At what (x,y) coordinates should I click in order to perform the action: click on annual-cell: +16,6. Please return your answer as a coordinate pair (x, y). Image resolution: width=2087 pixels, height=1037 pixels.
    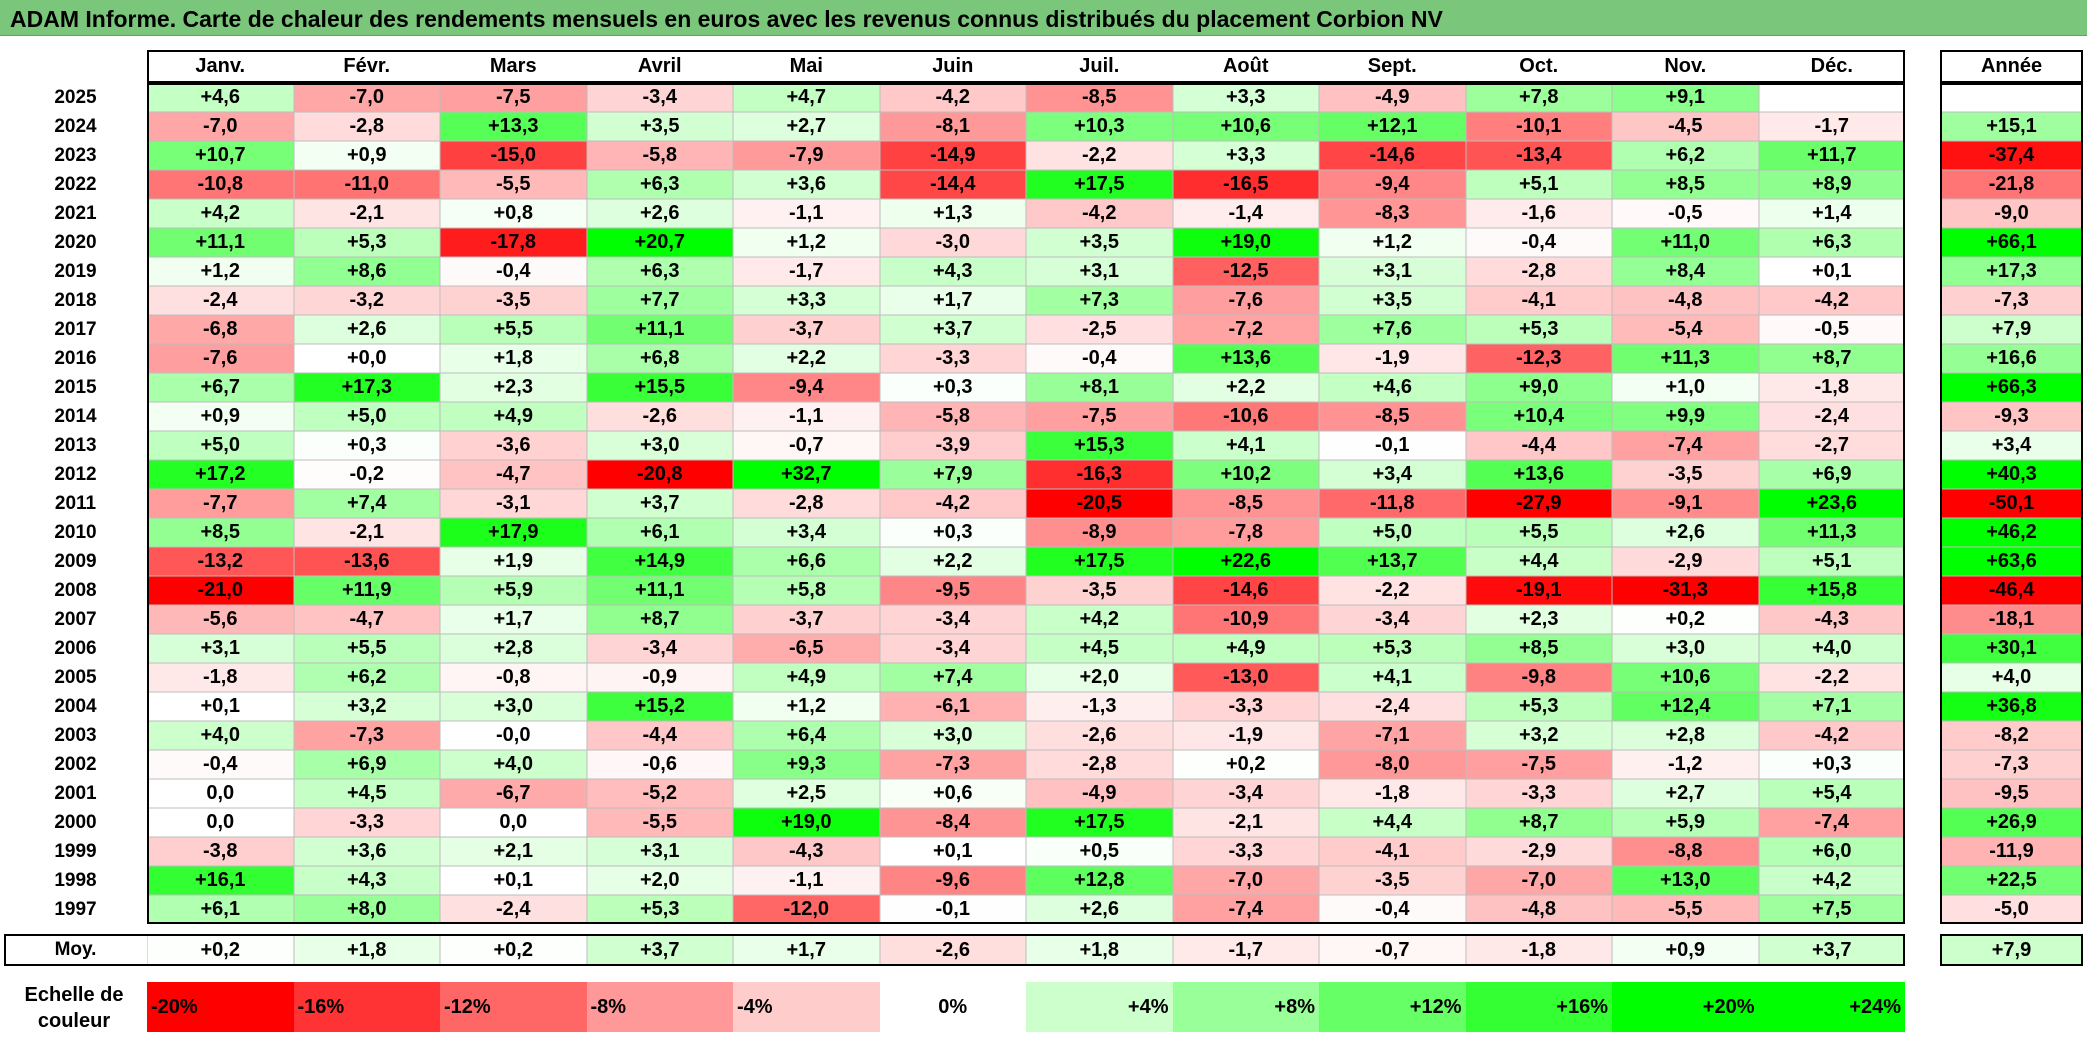
    Looking at the image, I should click on (2011, 358).